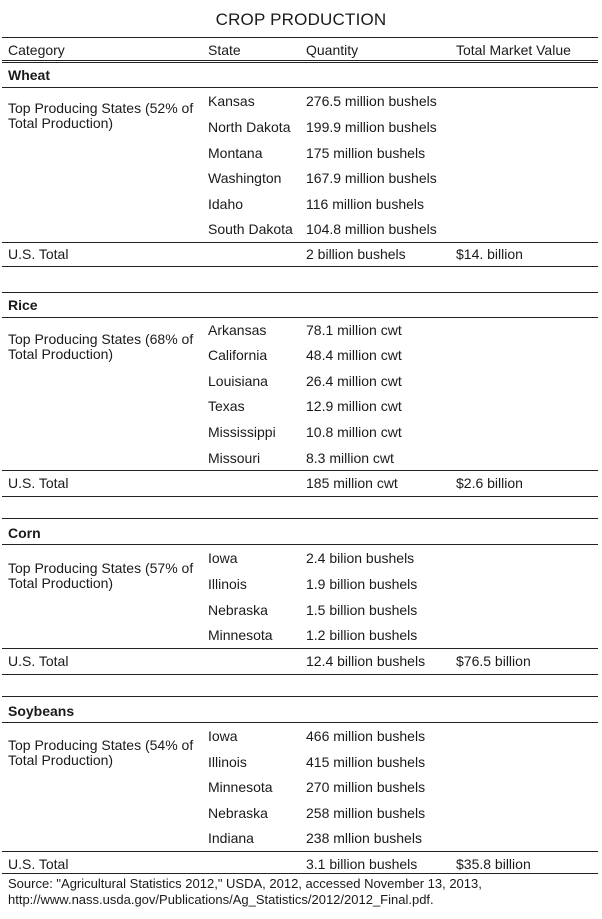 The image size is (602, 919). I want to click on header-total-market-value: Total Market Value, so click(513, 50).